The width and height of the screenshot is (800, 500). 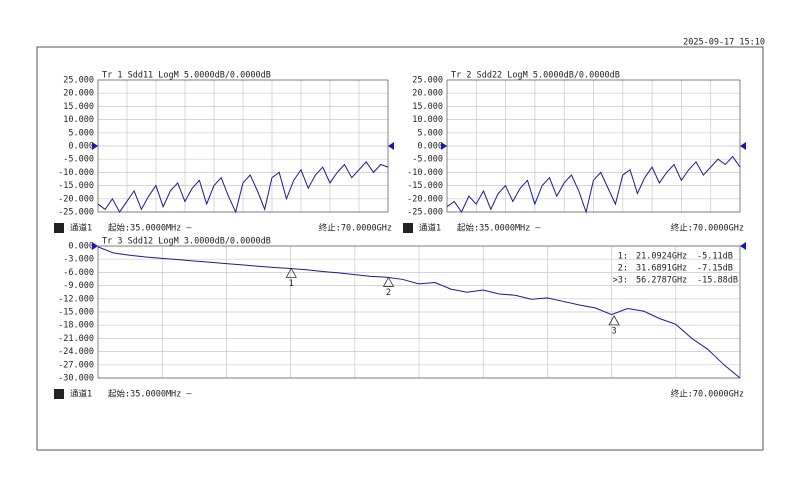 What do you see at coordinates (661, 281) in the screenshot?
I see `marker-freq: 56.2787GHz` at bounding box center [661, 281].